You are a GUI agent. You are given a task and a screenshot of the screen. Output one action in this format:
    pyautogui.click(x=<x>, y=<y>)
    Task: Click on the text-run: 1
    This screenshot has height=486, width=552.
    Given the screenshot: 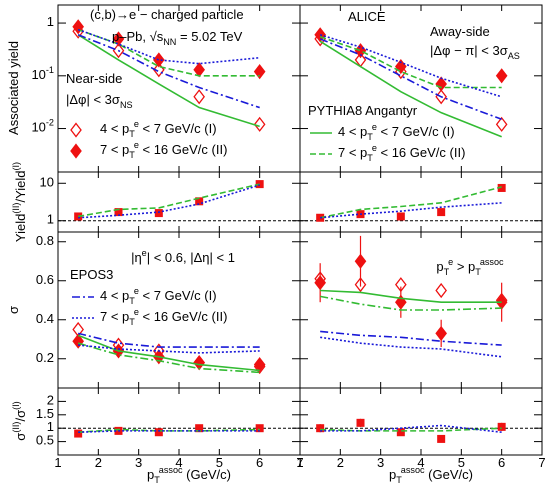 What is the action you would take?
    pyautogui.click(x=50, y=219)
    